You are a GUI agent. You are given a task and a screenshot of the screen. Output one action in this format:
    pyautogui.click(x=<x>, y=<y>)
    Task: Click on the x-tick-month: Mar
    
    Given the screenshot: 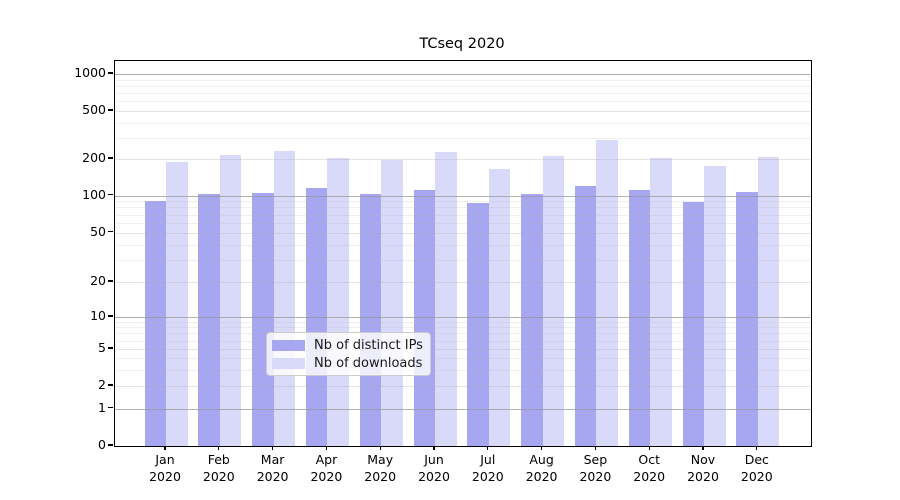 What is the action you would take?
    pyautogui.click(x=272, y=459)
    